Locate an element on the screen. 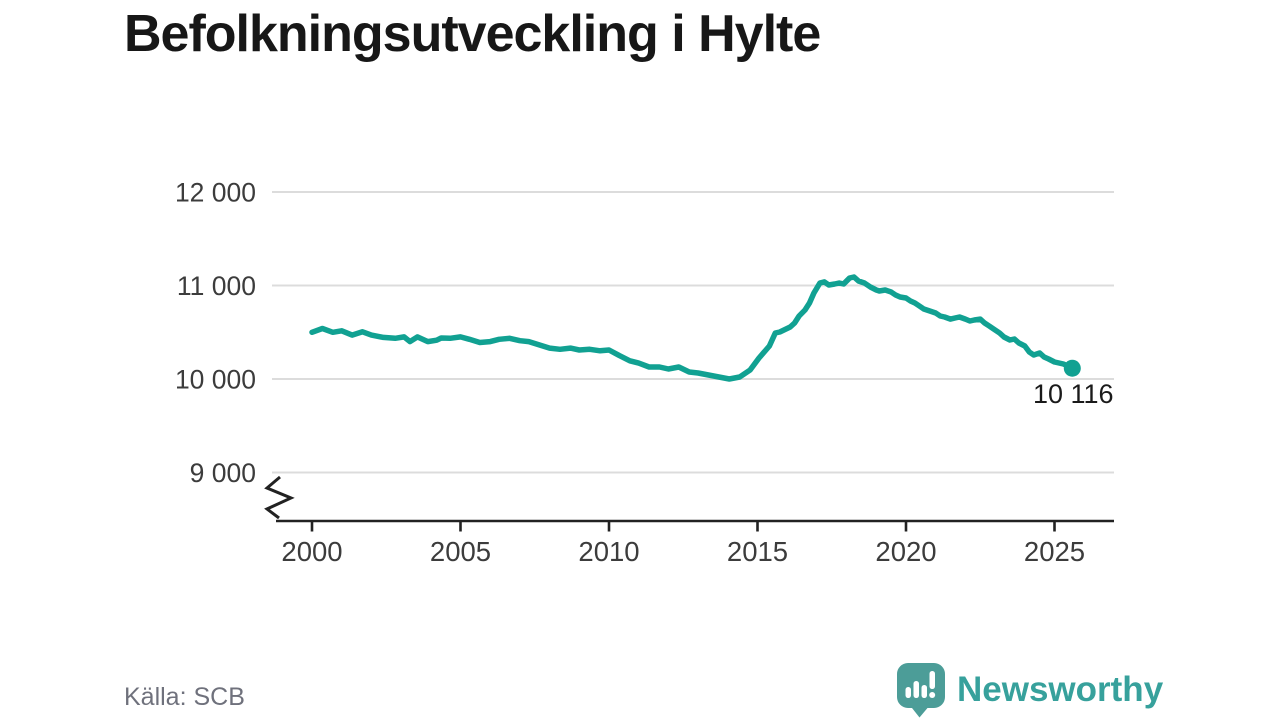 This screenshot has height=720, width=1280. x-tick-label: 2005 is located at coordinates (460, 551).